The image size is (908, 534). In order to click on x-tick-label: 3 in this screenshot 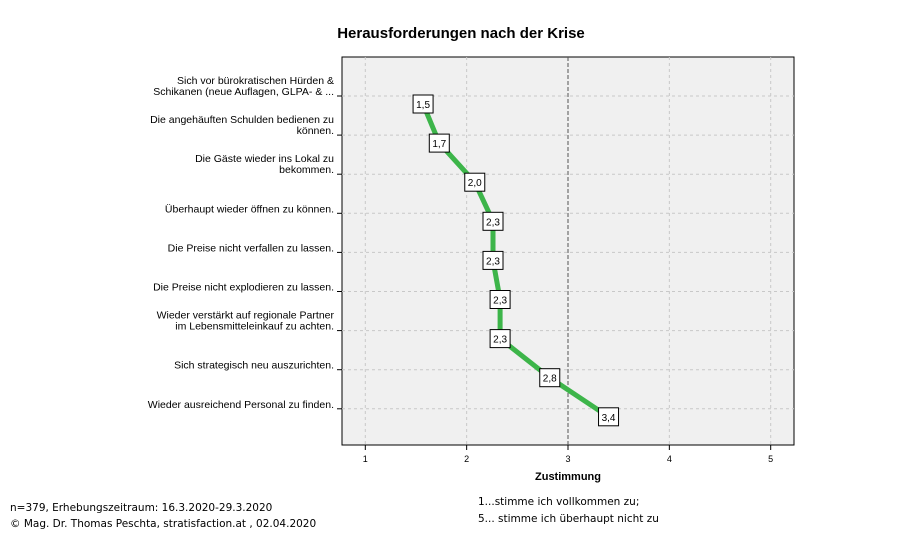, I will do `click(567, 459)`.